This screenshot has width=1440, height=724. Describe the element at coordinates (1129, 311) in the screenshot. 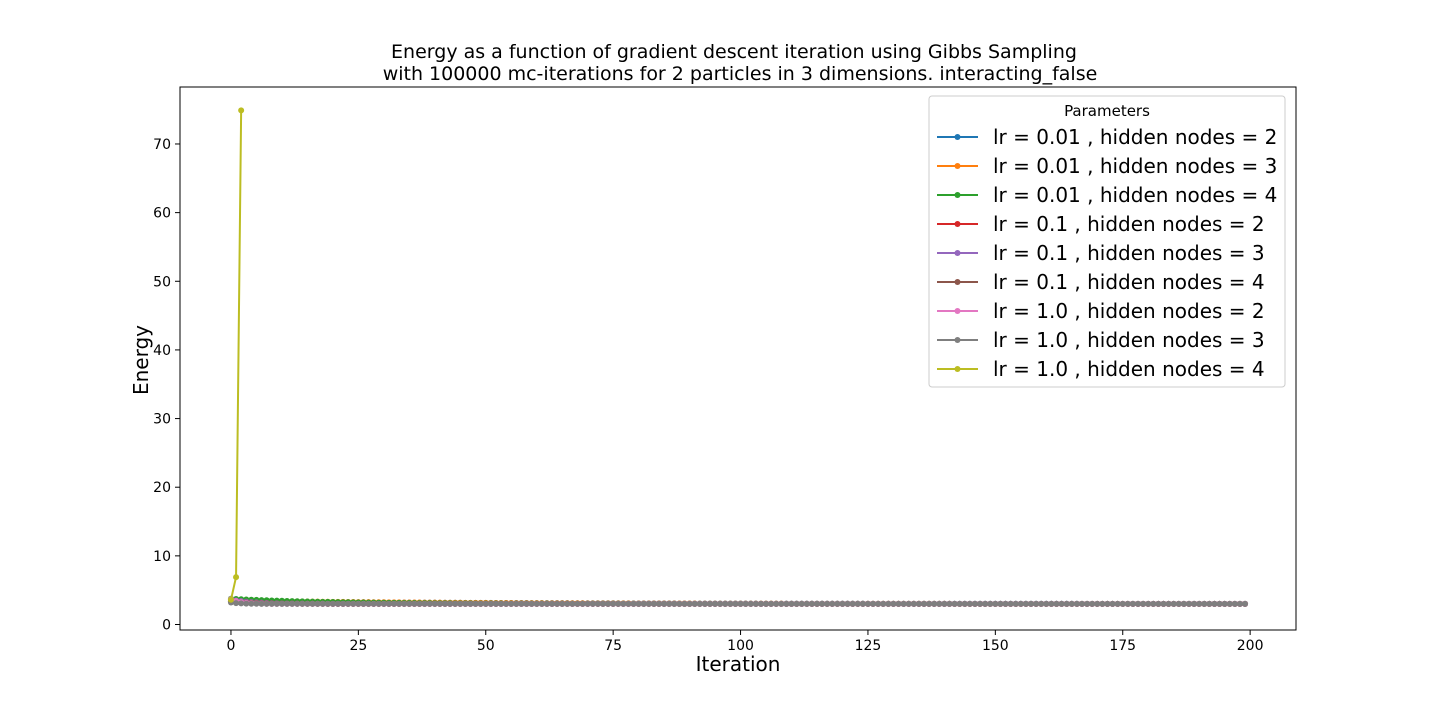

I see `legend-entry-label: lr = 1.0 , hidden nodes = 2` at that location.